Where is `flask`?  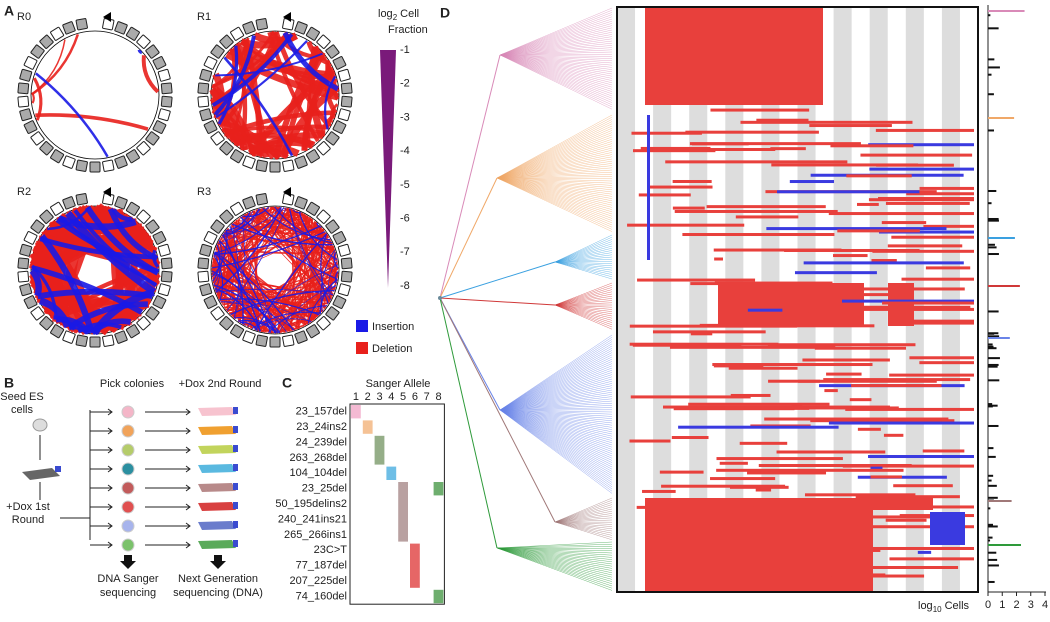 flask is located at coordinates (217, 449).